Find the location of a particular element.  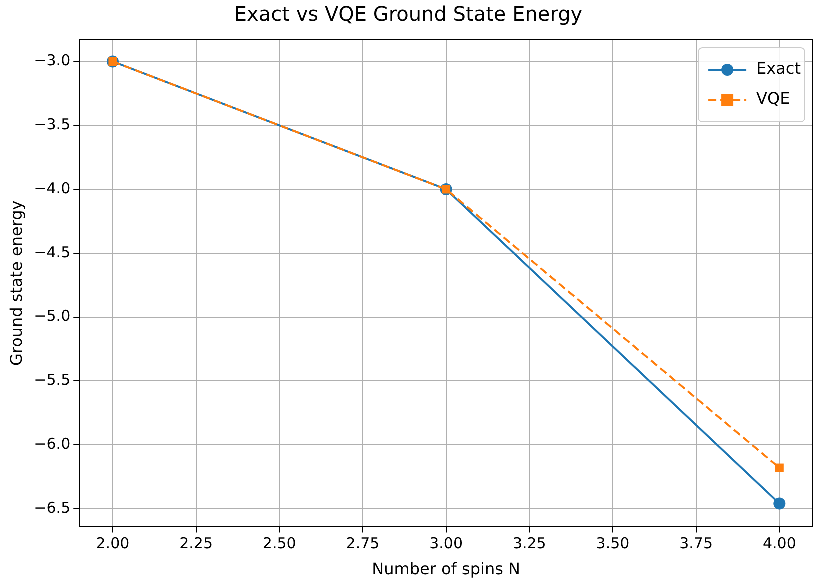

legend-label: Exact is located at coordinates (778, 68).